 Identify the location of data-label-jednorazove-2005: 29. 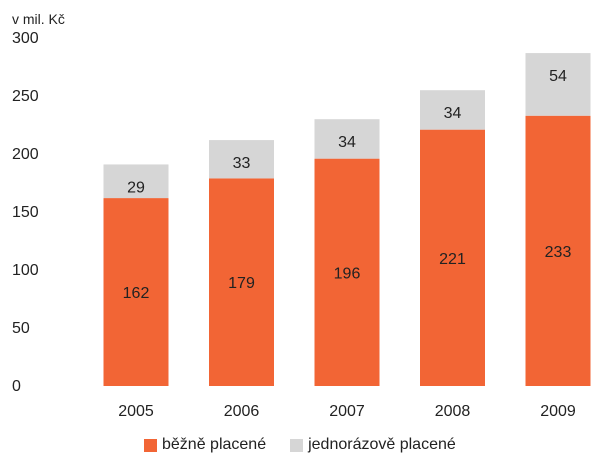
(136, 187).